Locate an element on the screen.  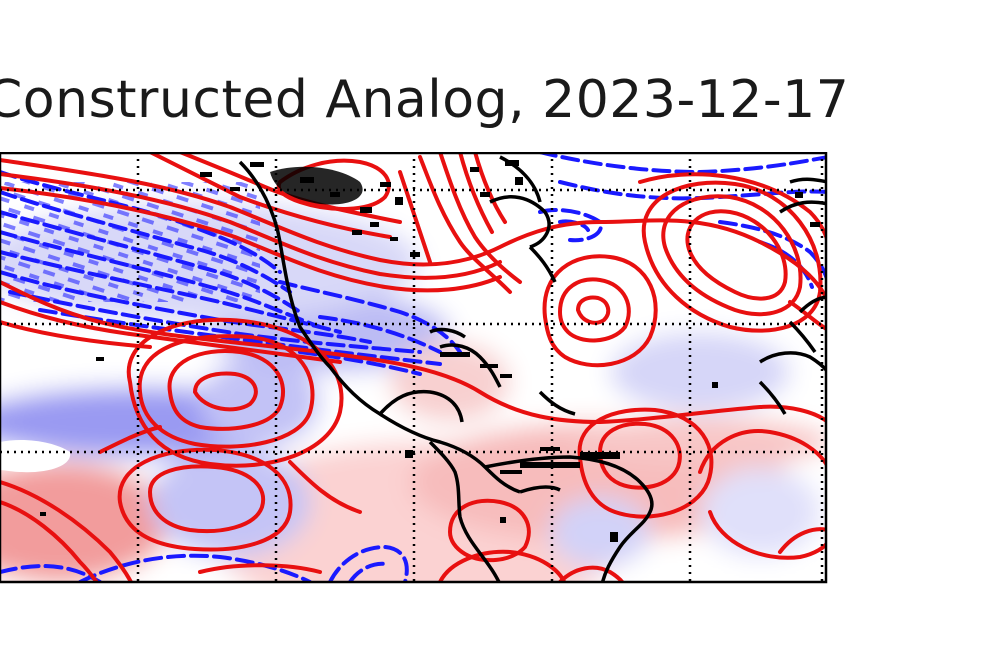
map-title: Constructed Analog, 2023-12-17 is located at coordinates (425, 100).